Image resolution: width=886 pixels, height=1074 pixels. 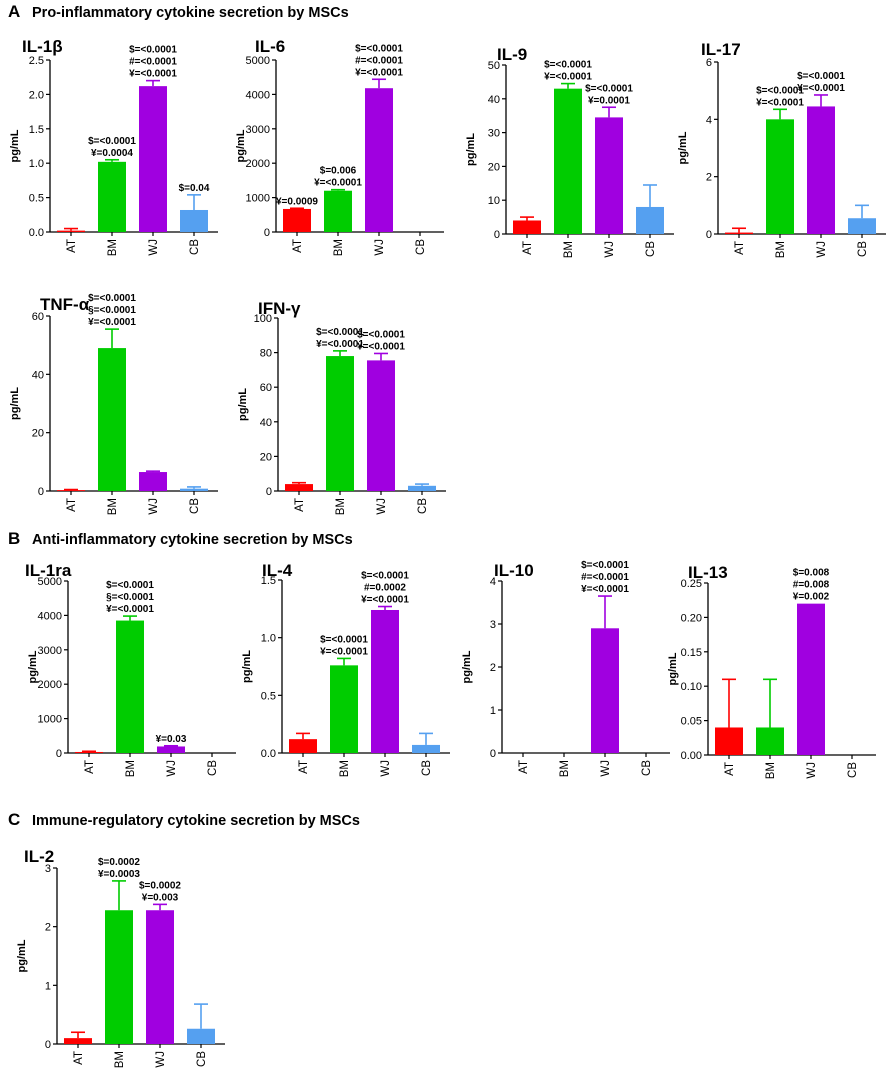 I want to click on y-tick-label: 1.0, so click(x=268, y=639).